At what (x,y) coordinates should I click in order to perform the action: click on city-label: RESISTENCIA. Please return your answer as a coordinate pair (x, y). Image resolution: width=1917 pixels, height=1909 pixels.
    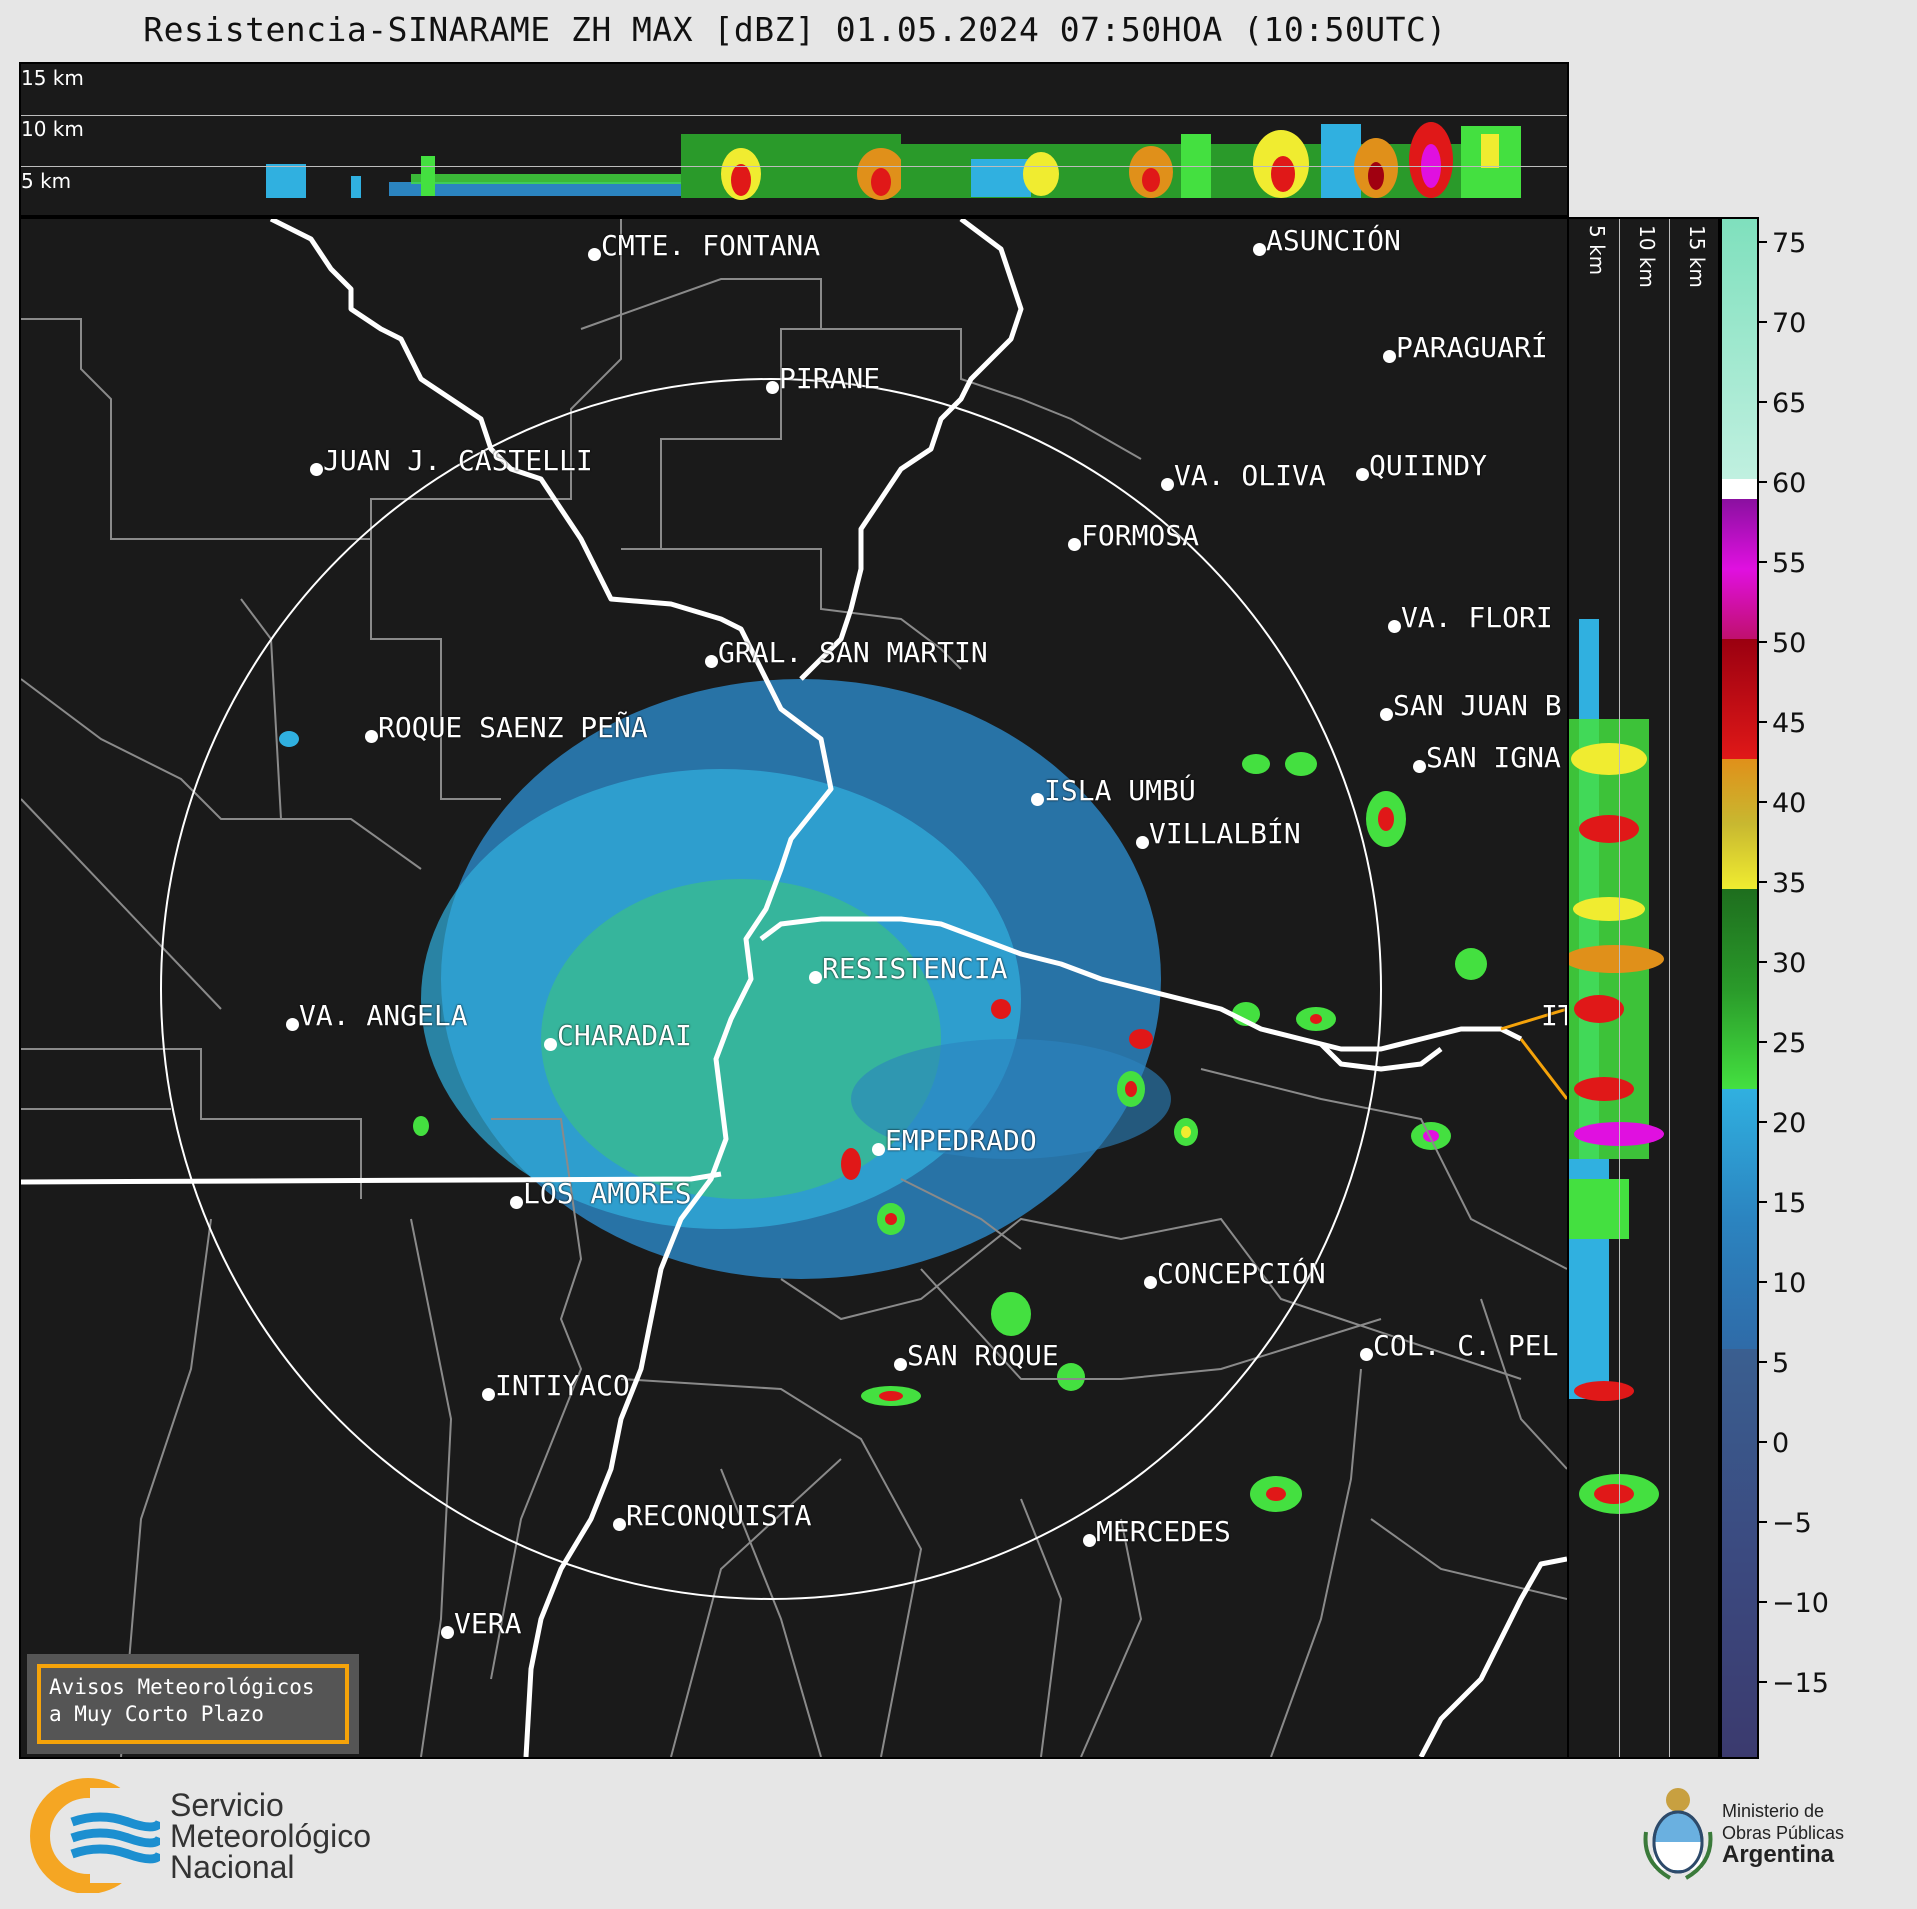
    Looking at the image, I should click on (915, 968).